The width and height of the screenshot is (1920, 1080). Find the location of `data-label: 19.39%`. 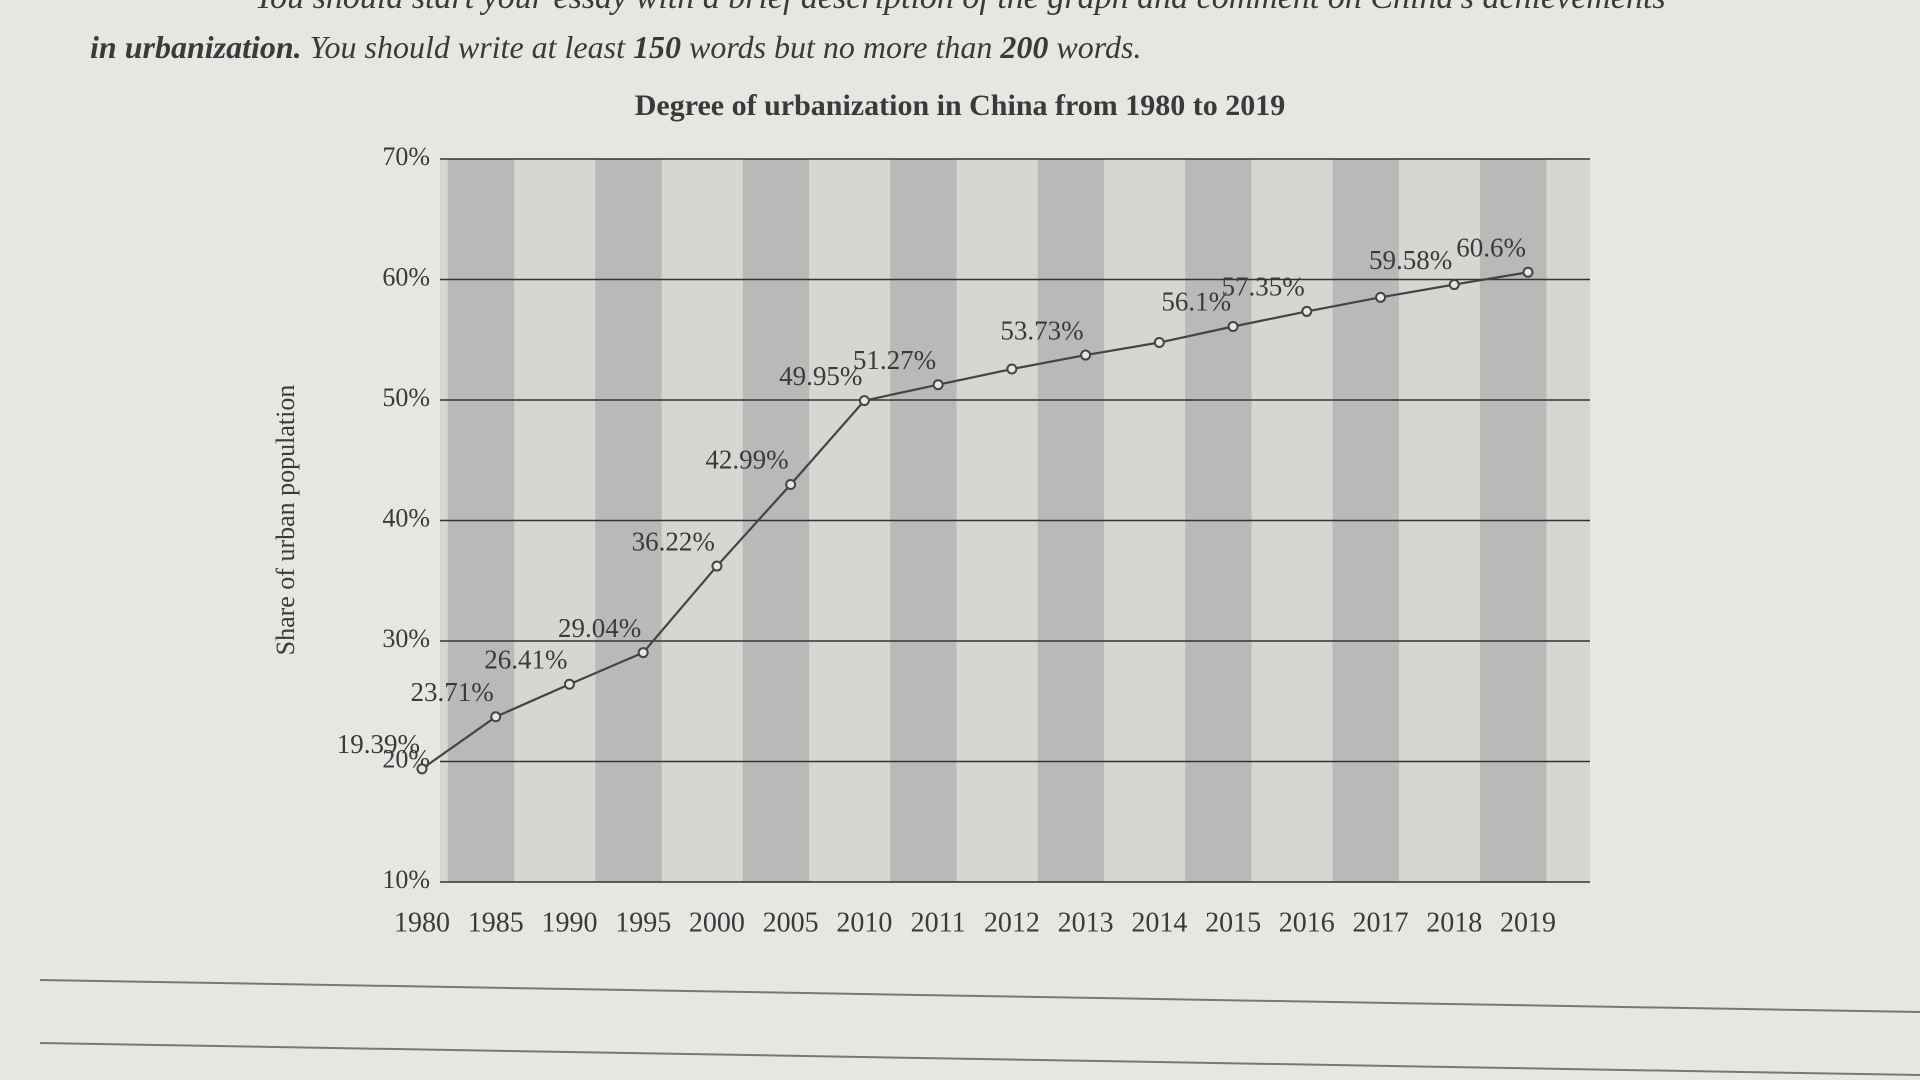

data-label: 19.39% is located at coordinates (378, 744).